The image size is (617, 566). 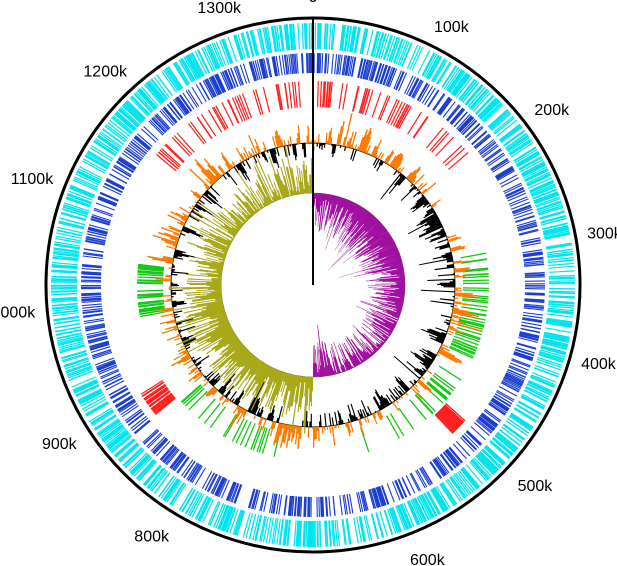 I want to click on tick-label-500k: 500k, so click(x=536, y=486).